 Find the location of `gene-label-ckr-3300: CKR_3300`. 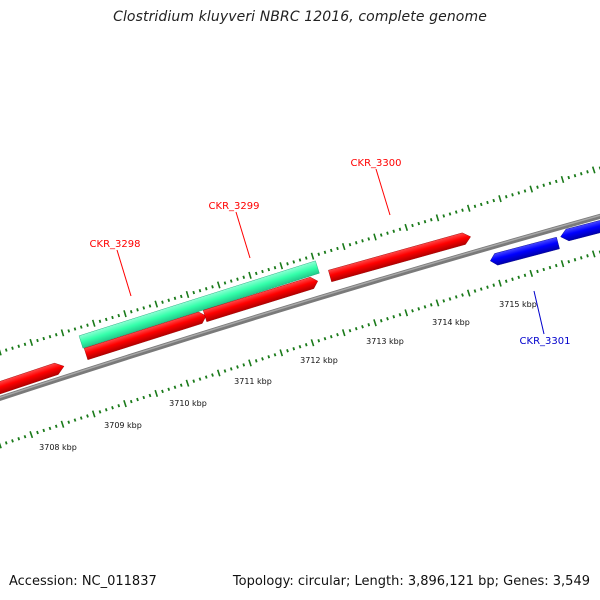

gene-label-ckr-3300: CKR_3300 is located at coordinates (376, 163).